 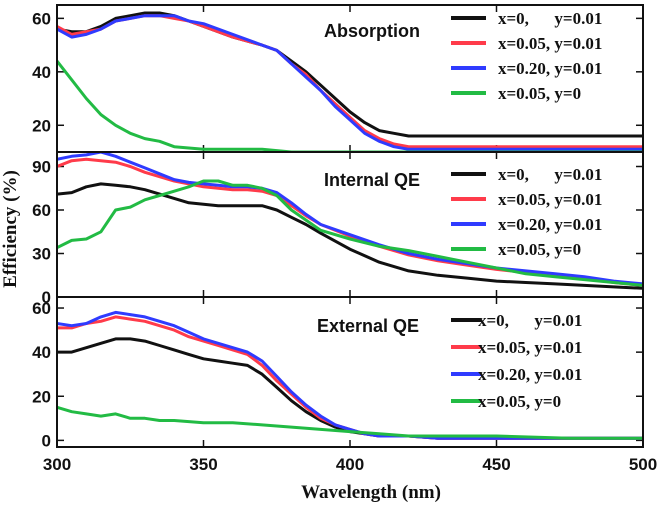 What do you see at coordinates (57, 464) in the screenshot?
I see `x-tick-label: 300` at bounding box center [57, 464].